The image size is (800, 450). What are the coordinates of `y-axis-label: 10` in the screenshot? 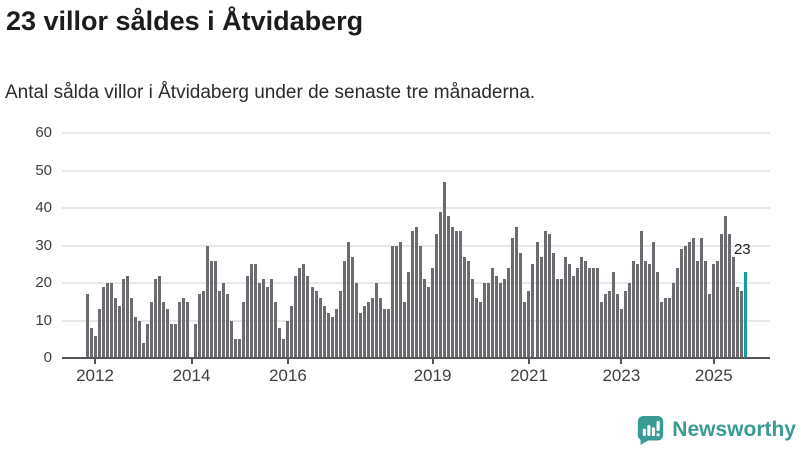 It's located at (43, 320).